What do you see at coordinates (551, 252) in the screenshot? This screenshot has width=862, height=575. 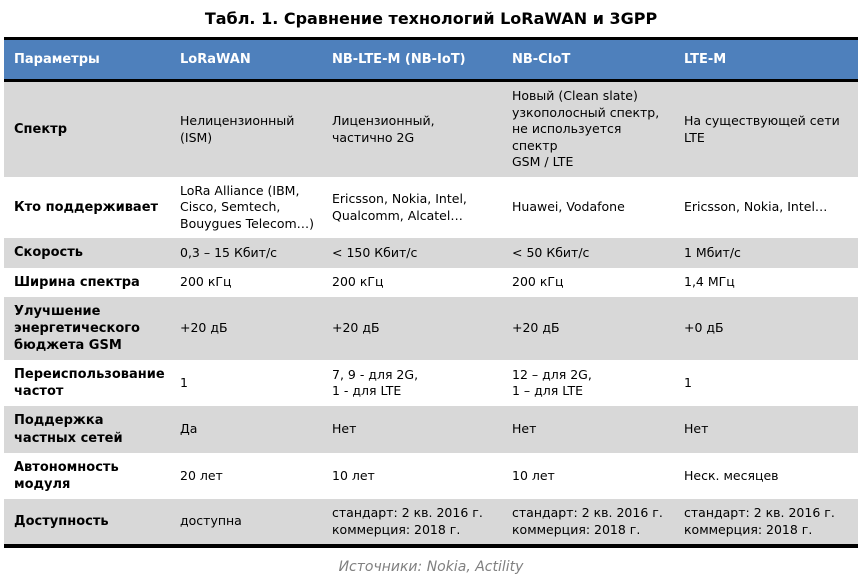 I see `table-cell: < 50 Кбит/с` at bounding box center [551, 252].